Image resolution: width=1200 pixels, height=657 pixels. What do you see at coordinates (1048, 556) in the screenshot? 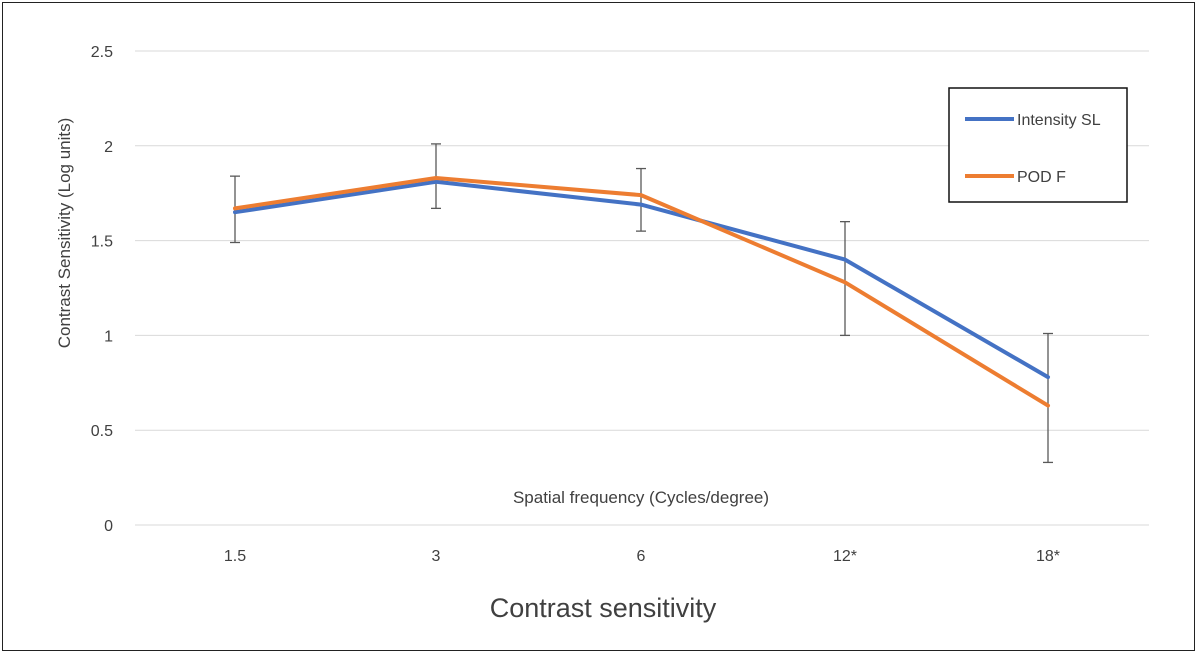
I see `x-tick-label: 18*` at bounding box center [1048, 556].